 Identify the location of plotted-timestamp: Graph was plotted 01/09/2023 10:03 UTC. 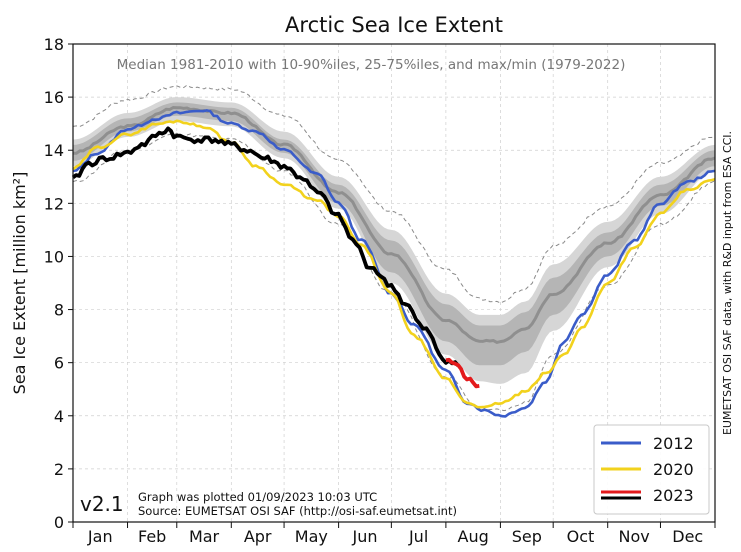
(257, 497).